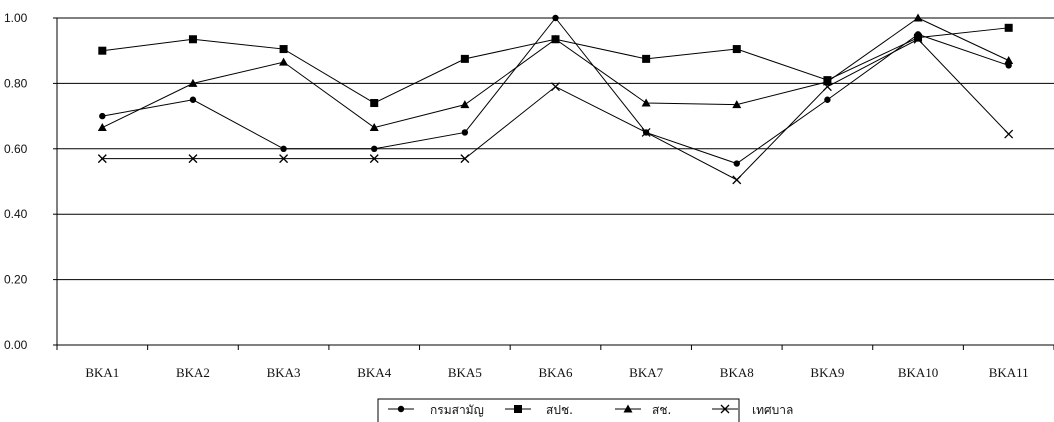 The height and width of the screenshot is (422, 1054). What do you see at coordinates (374, 372) in the screenshot?
I see `x-tick-label: BKA4` at bounding box center [374, 372].